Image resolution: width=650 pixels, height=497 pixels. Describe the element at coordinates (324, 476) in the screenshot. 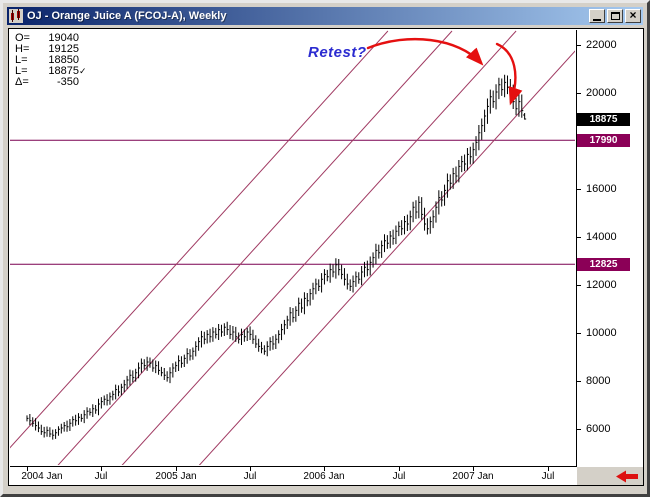

I see `time-axis-label: 2006 Jan` at that location.